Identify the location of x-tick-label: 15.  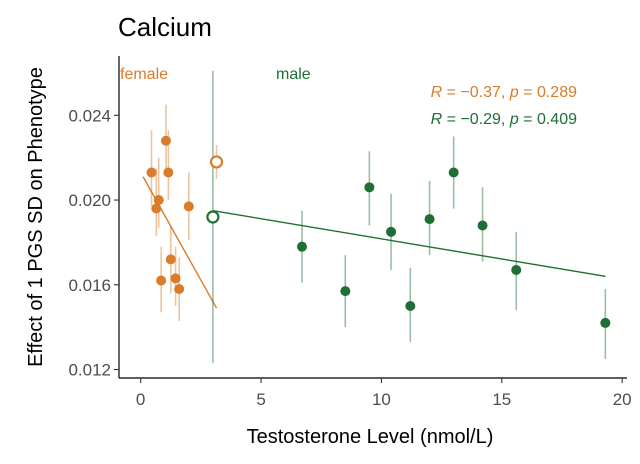
(501, 399).